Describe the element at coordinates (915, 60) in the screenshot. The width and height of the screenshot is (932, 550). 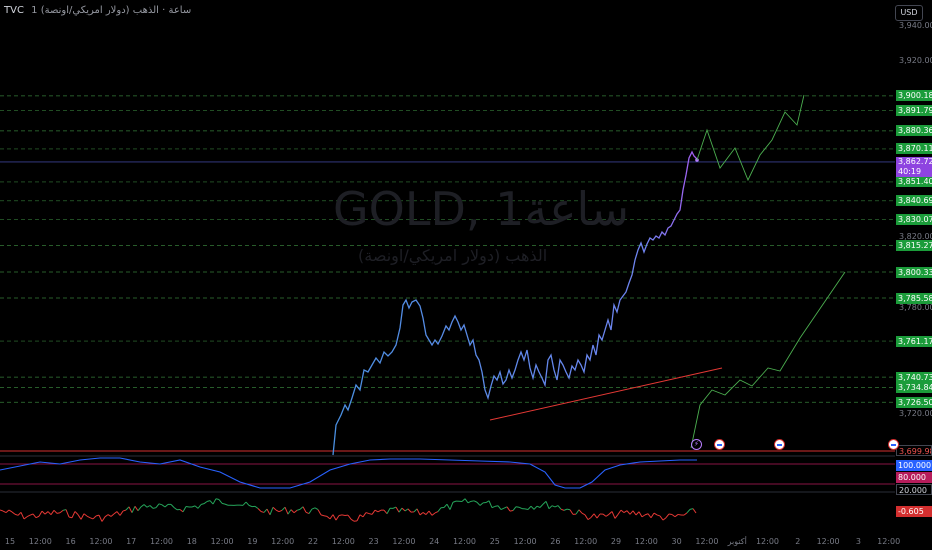
I see `price-scale-label: 3,920.000` at that location.